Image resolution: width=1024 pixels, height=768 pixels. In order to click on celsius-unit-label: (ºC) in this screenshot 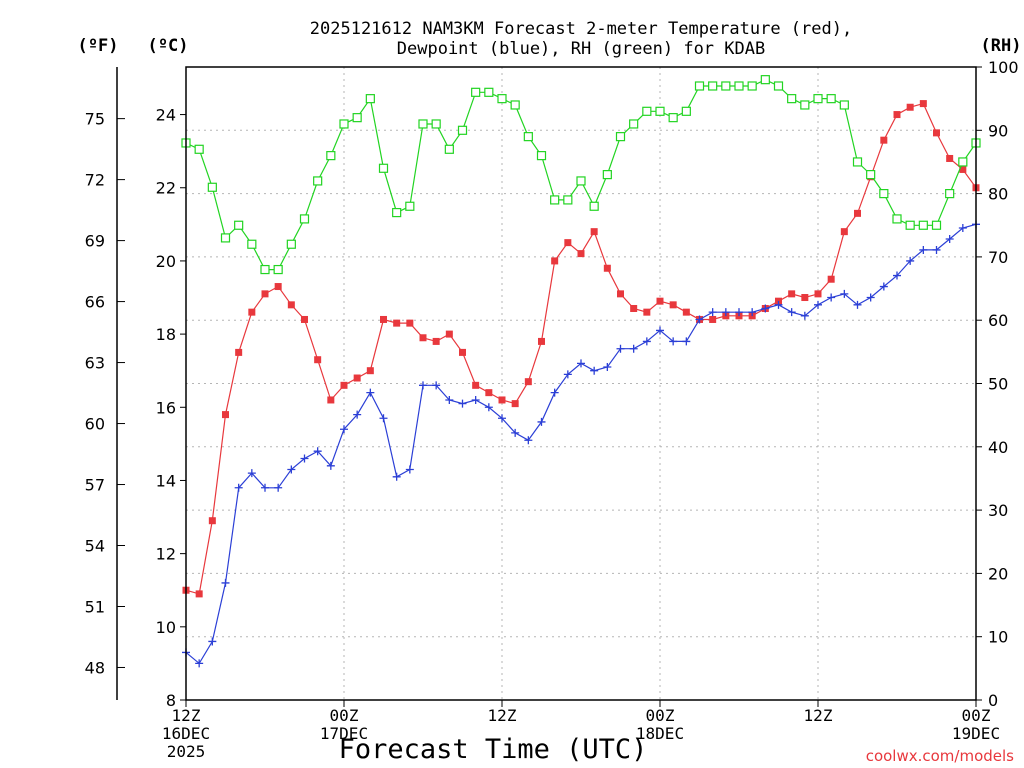, I will do `click(168, 46)`.